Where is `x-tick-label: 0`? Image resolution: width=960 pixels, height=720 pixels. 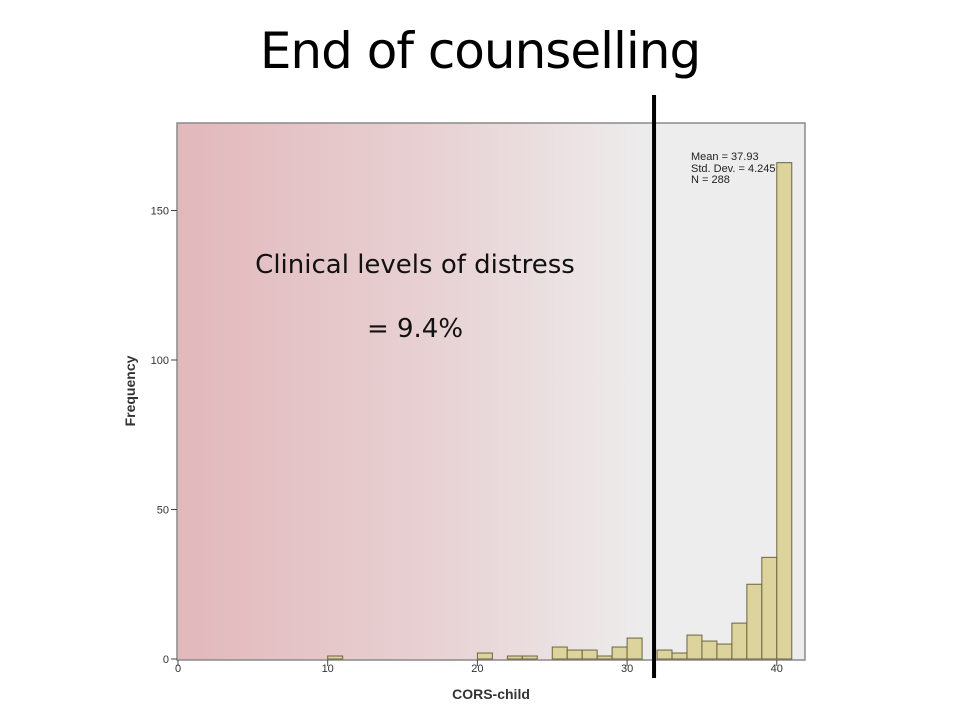 x-tick-label: 0 is located at coordinates (178, 669).